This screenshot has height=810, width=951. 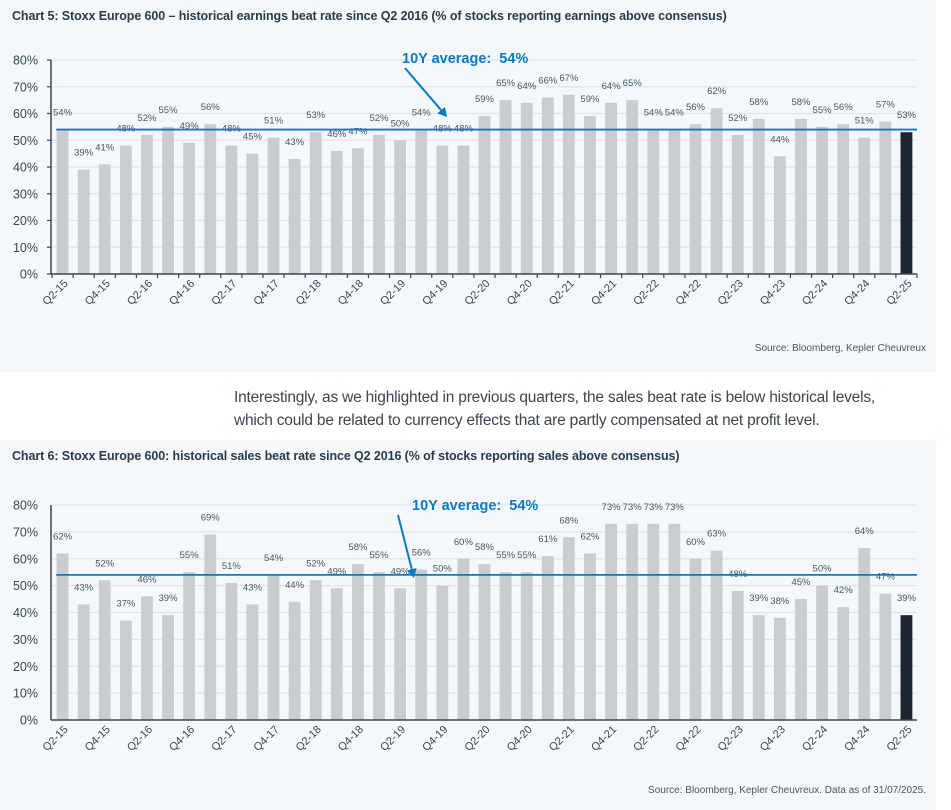 What do you see at coordinates (182, 293) in the screenshot?
I see `x-tick-label: Q4-16` at bounding box center [182, 293].